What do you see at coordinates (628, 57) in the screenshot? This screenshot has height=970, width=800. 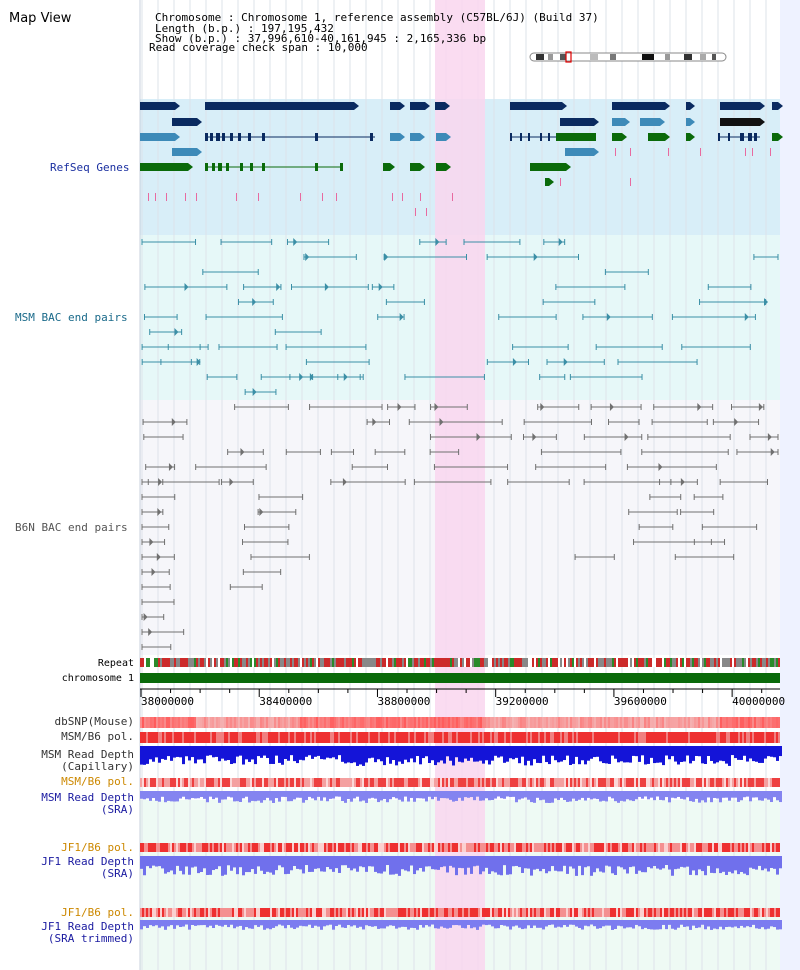 I see `chromosome-ideogram` at bounding box center [628, 57].